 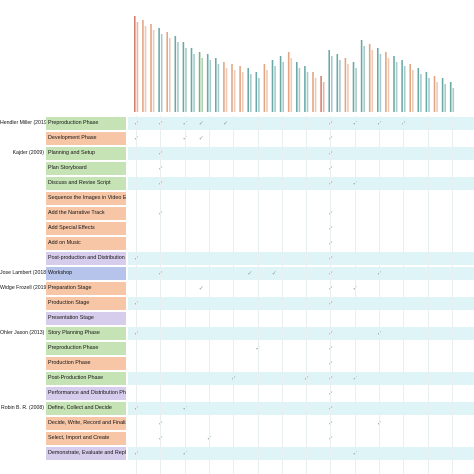 What do you see at coordinates (22, 333) in the screenshot?
I see `author-label: Ohler Jason (2013)` at bounding box center [22, 333].